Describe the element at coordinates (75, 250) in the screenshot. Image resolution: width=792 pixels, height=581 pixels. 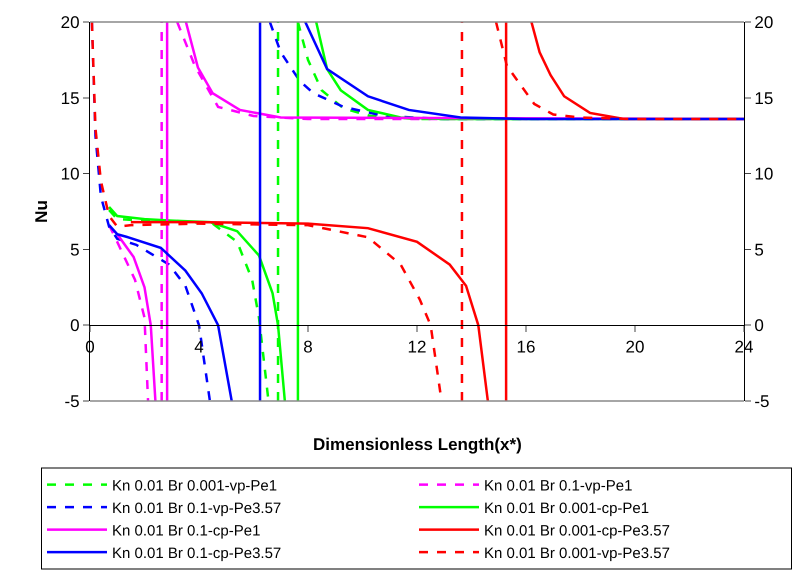
I see `y-tick-label: 5` at that location.